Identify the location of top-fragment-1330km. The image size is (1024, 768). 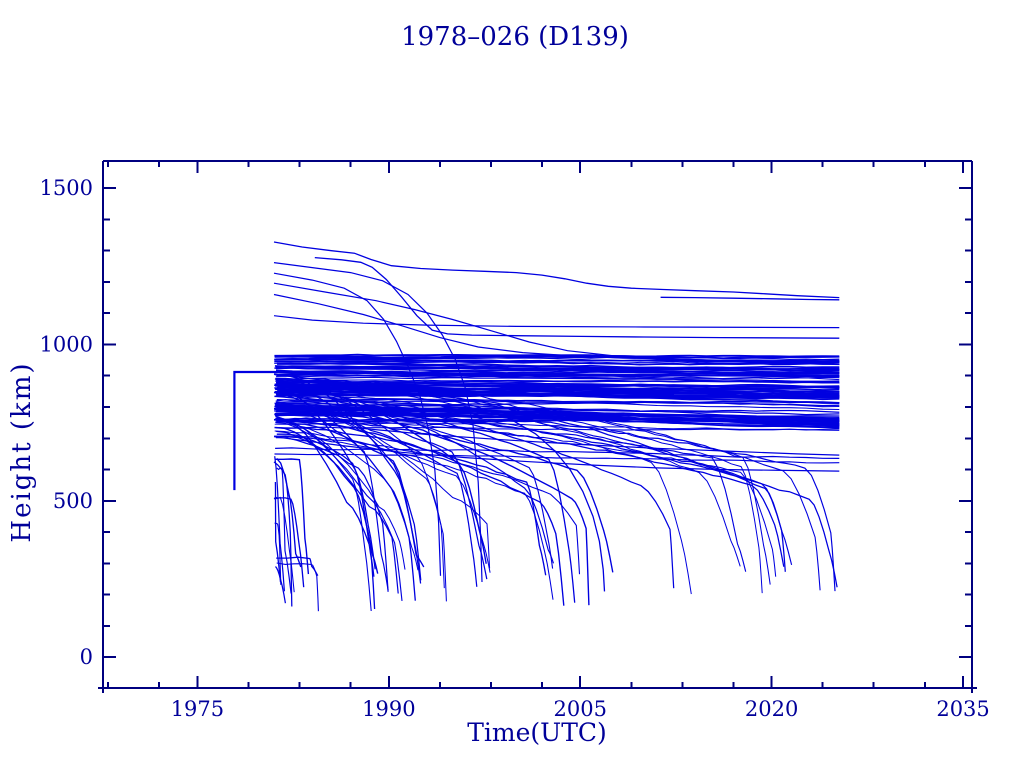
(556, 270).